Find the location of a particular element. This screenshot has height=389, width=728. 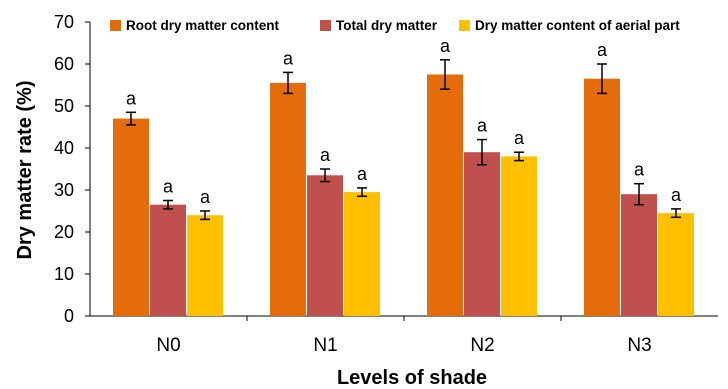

y-tick-label: 70 is located at coordinates (64, 22).